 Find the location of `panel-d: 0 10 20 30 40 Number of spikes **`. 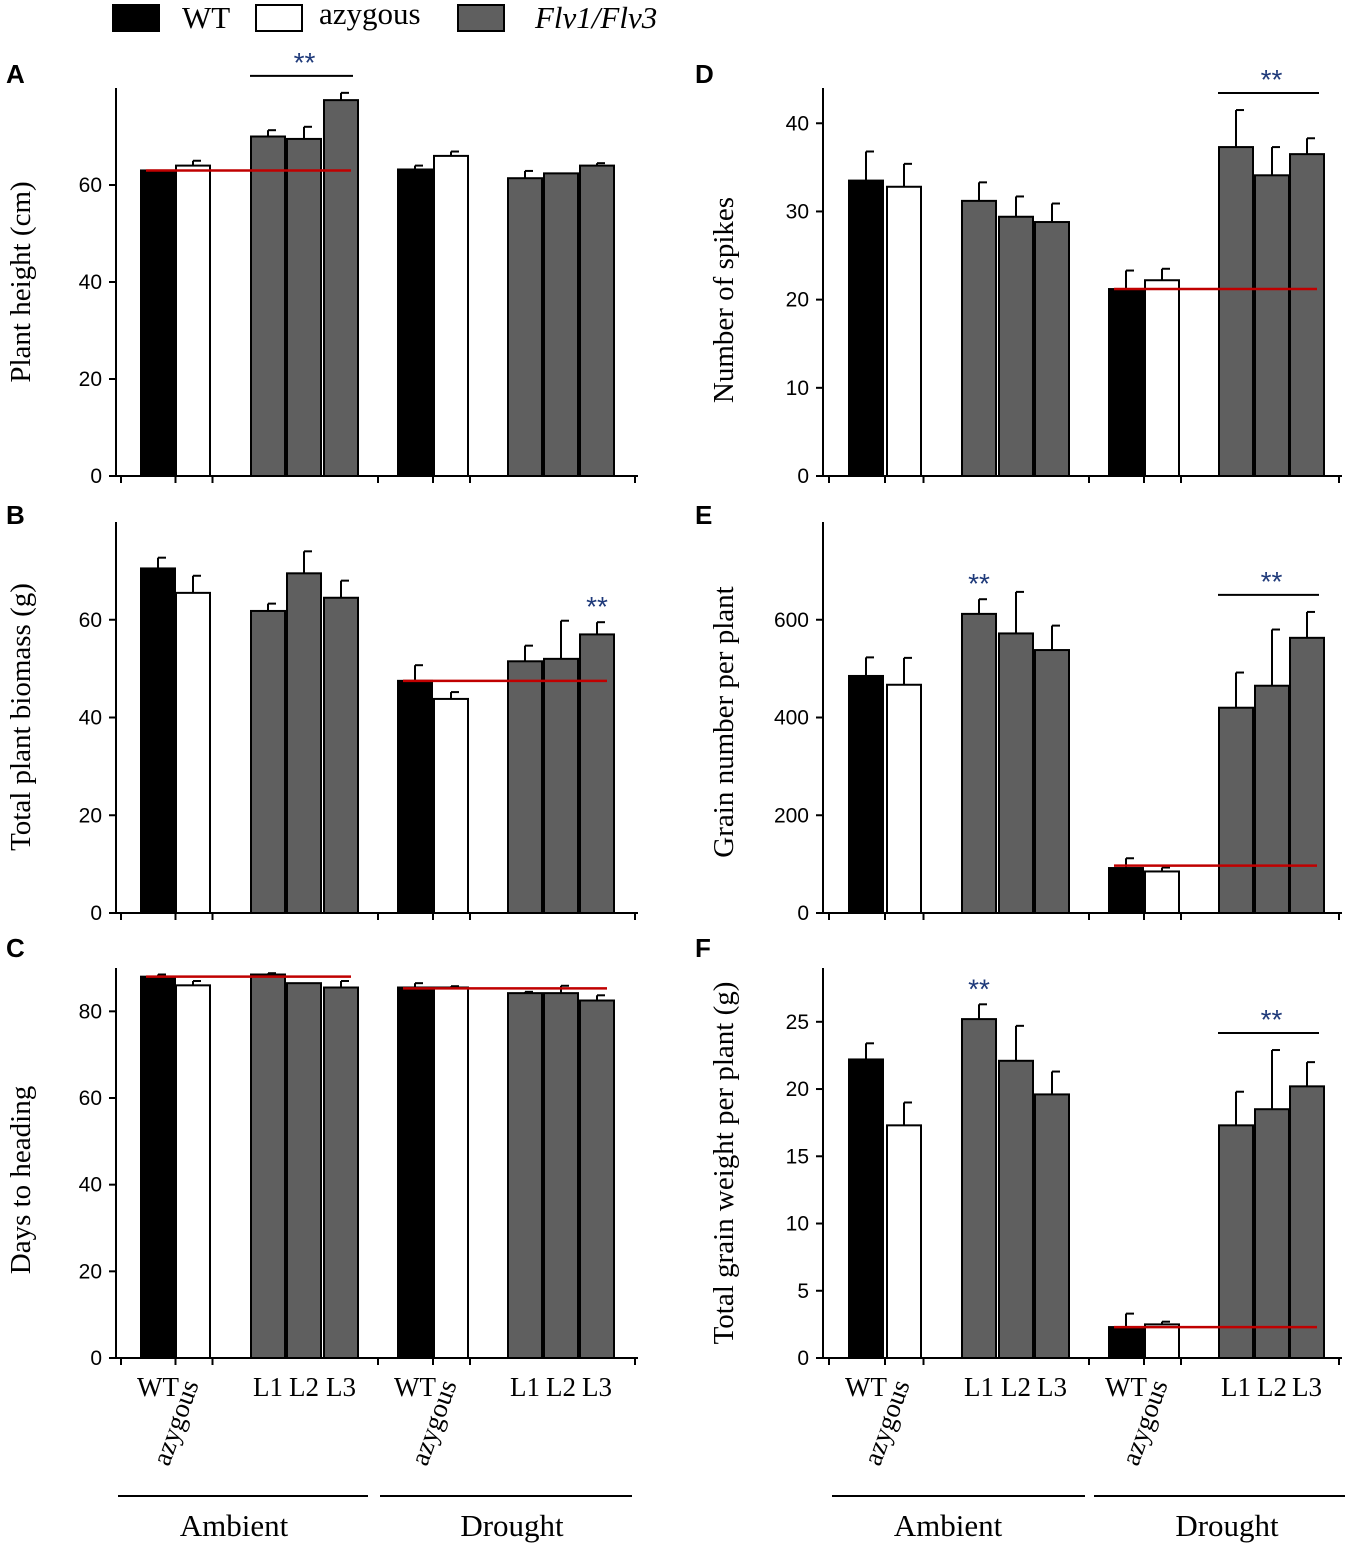

panel-d: 0 10 20 30 40 Number of spikes ** is located at coordinates (1025, 276).